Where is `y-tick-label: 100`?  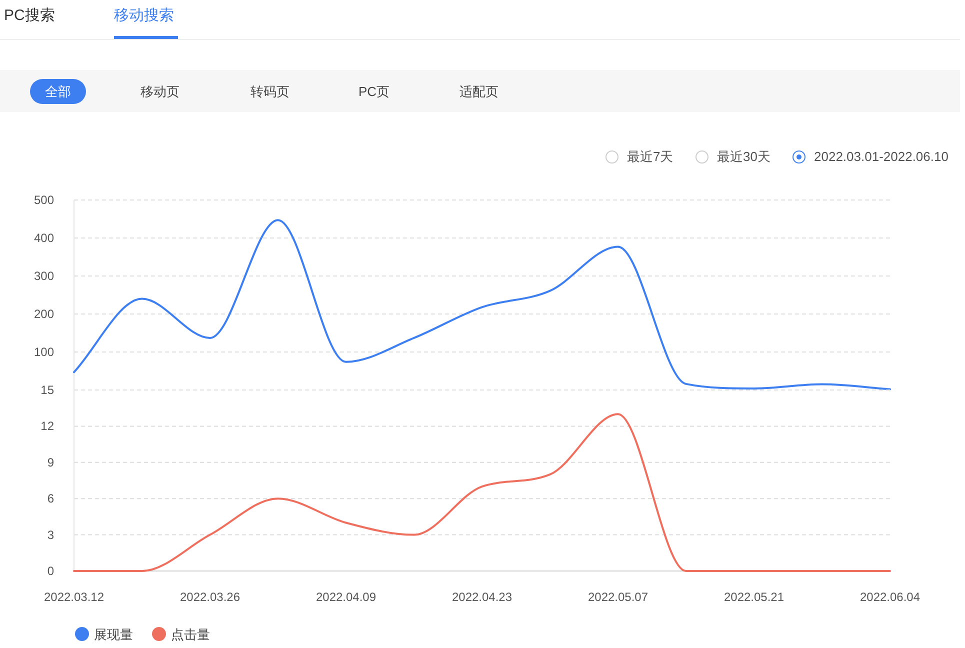 y-tick-label: 100 is located at coordinates (44, 352).